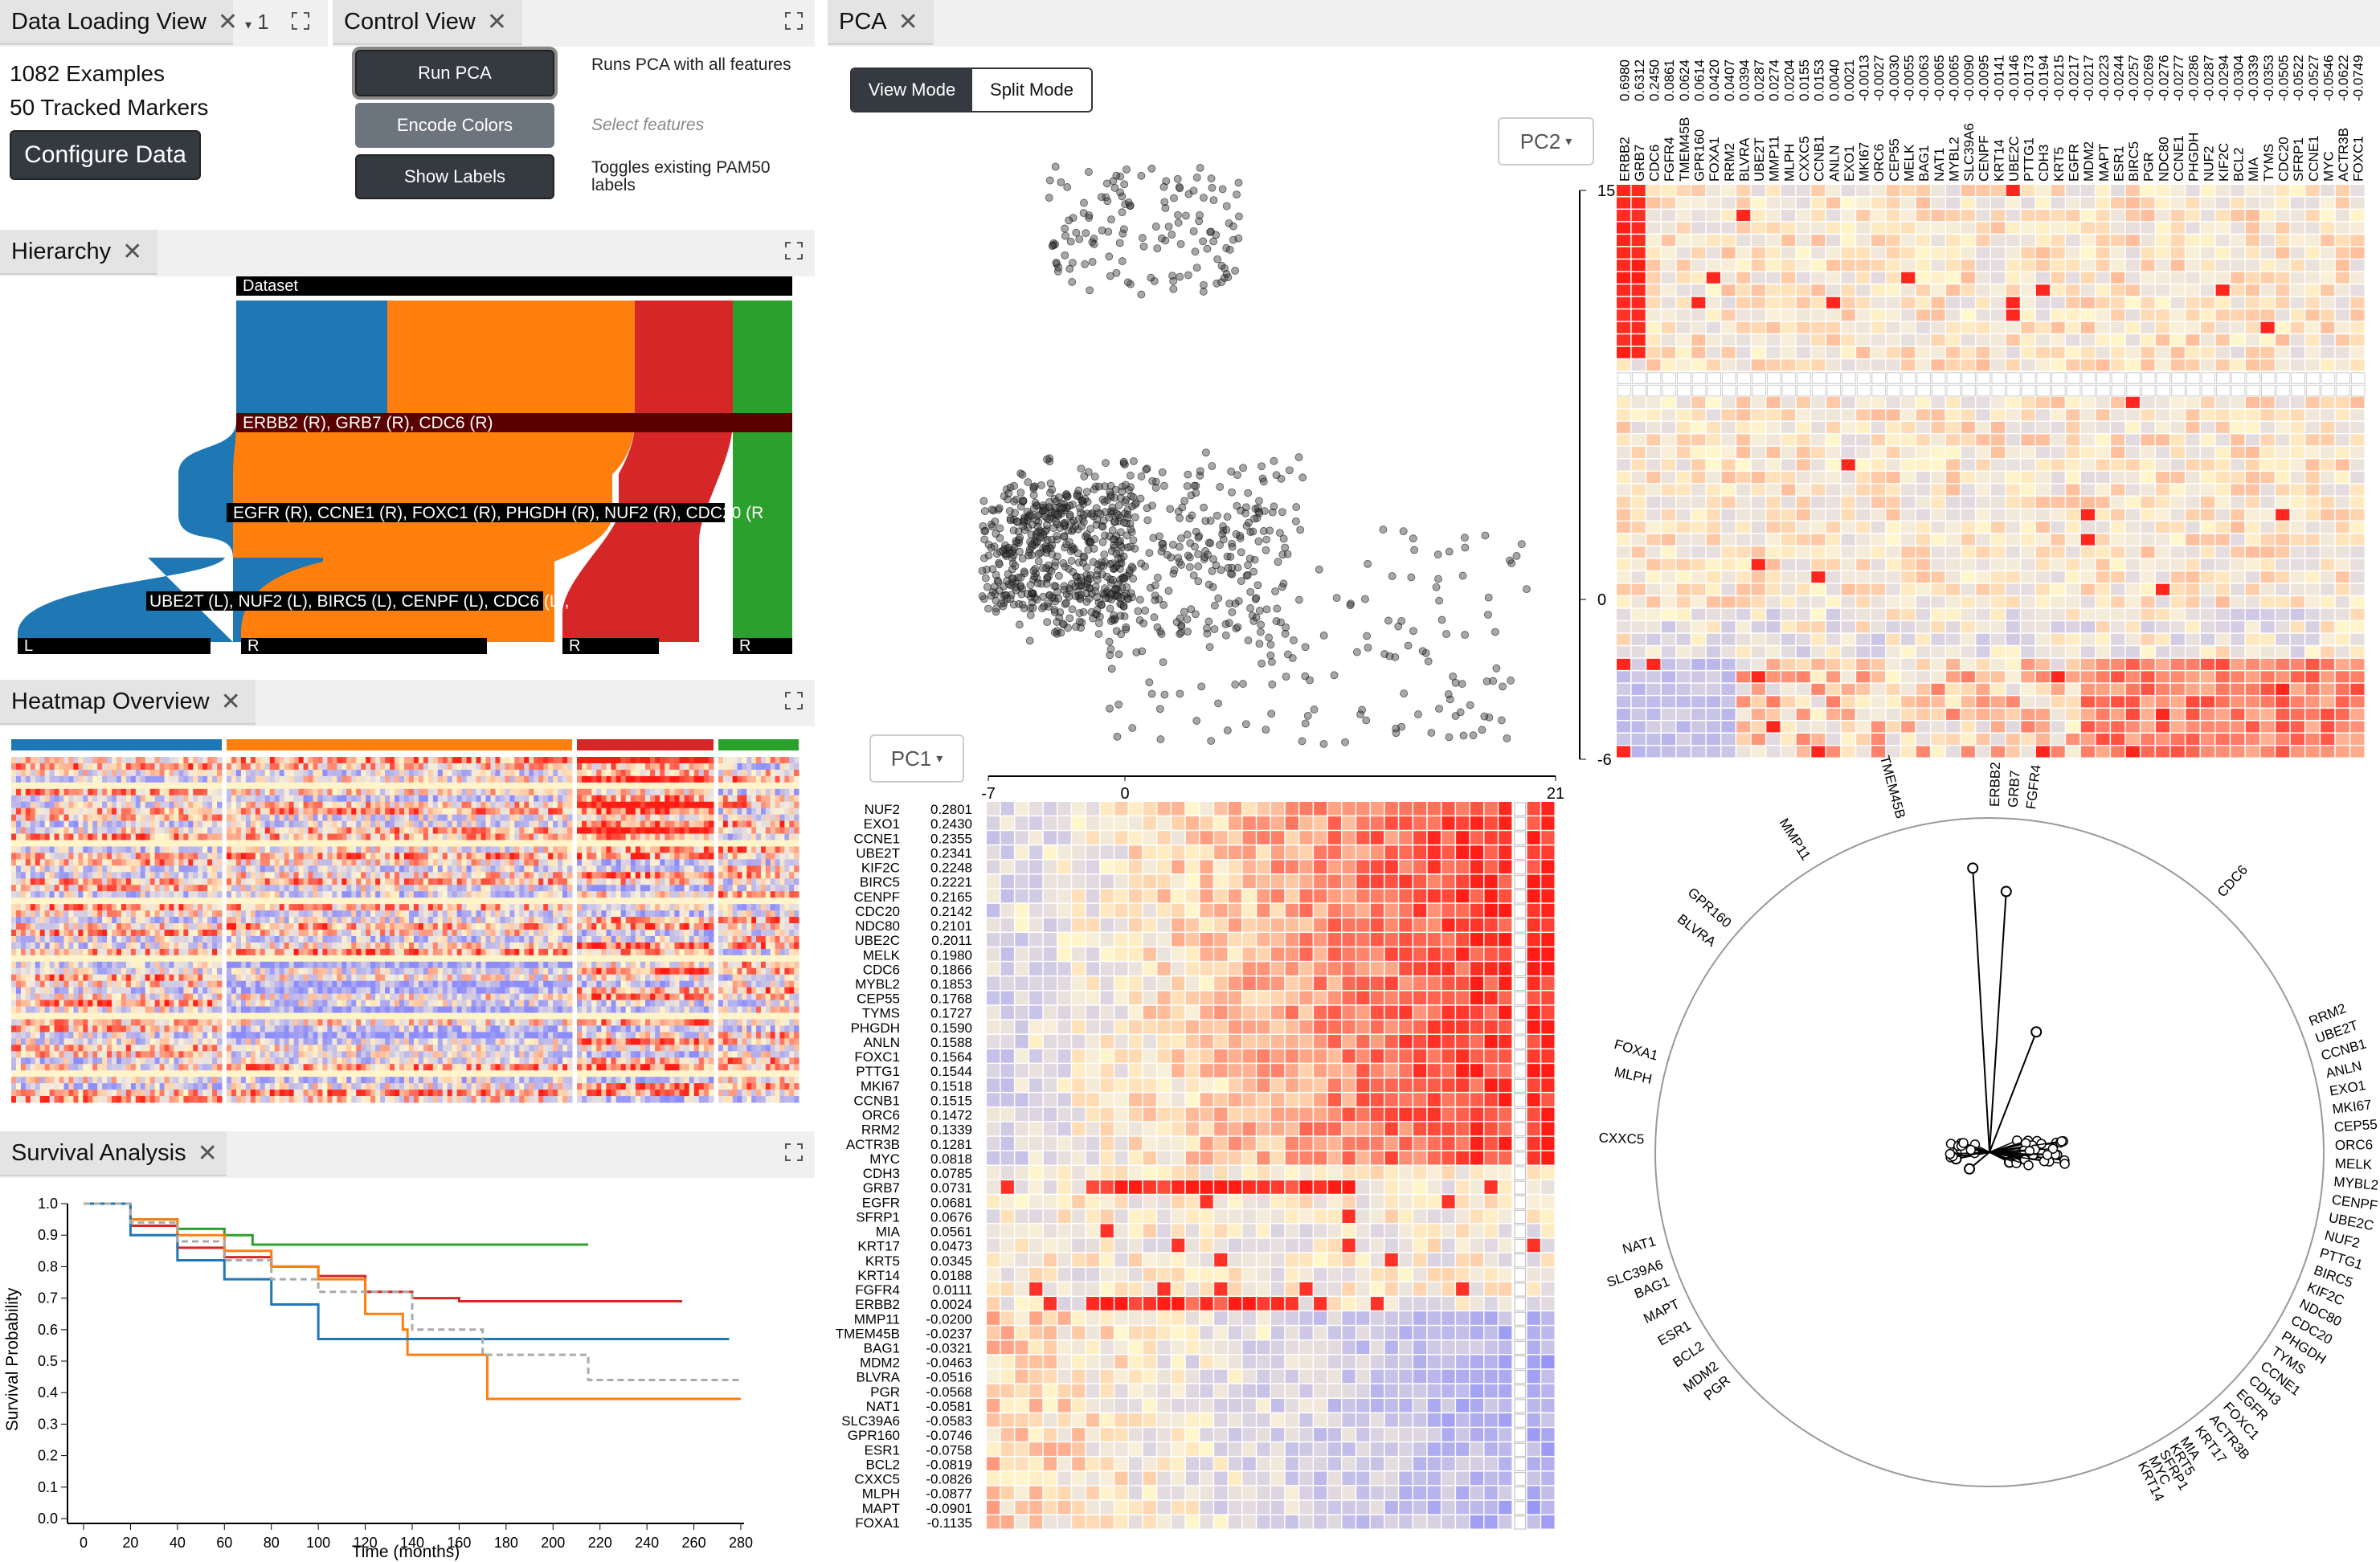  Describe the element at coordinates (454, 125) in the screenshot. I see `encode-colors-button: Encode Colors` at that location.